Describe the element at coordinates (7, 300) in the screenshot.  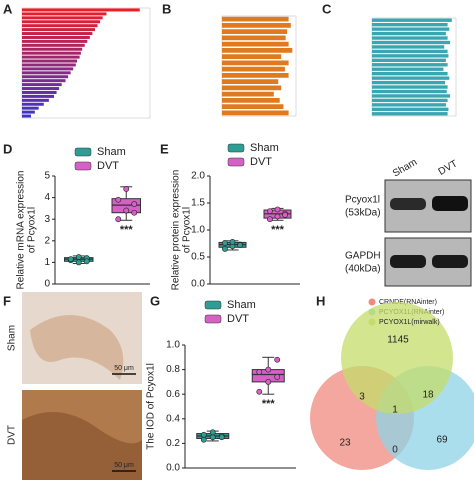
I see `panel-letter: F` at that location.